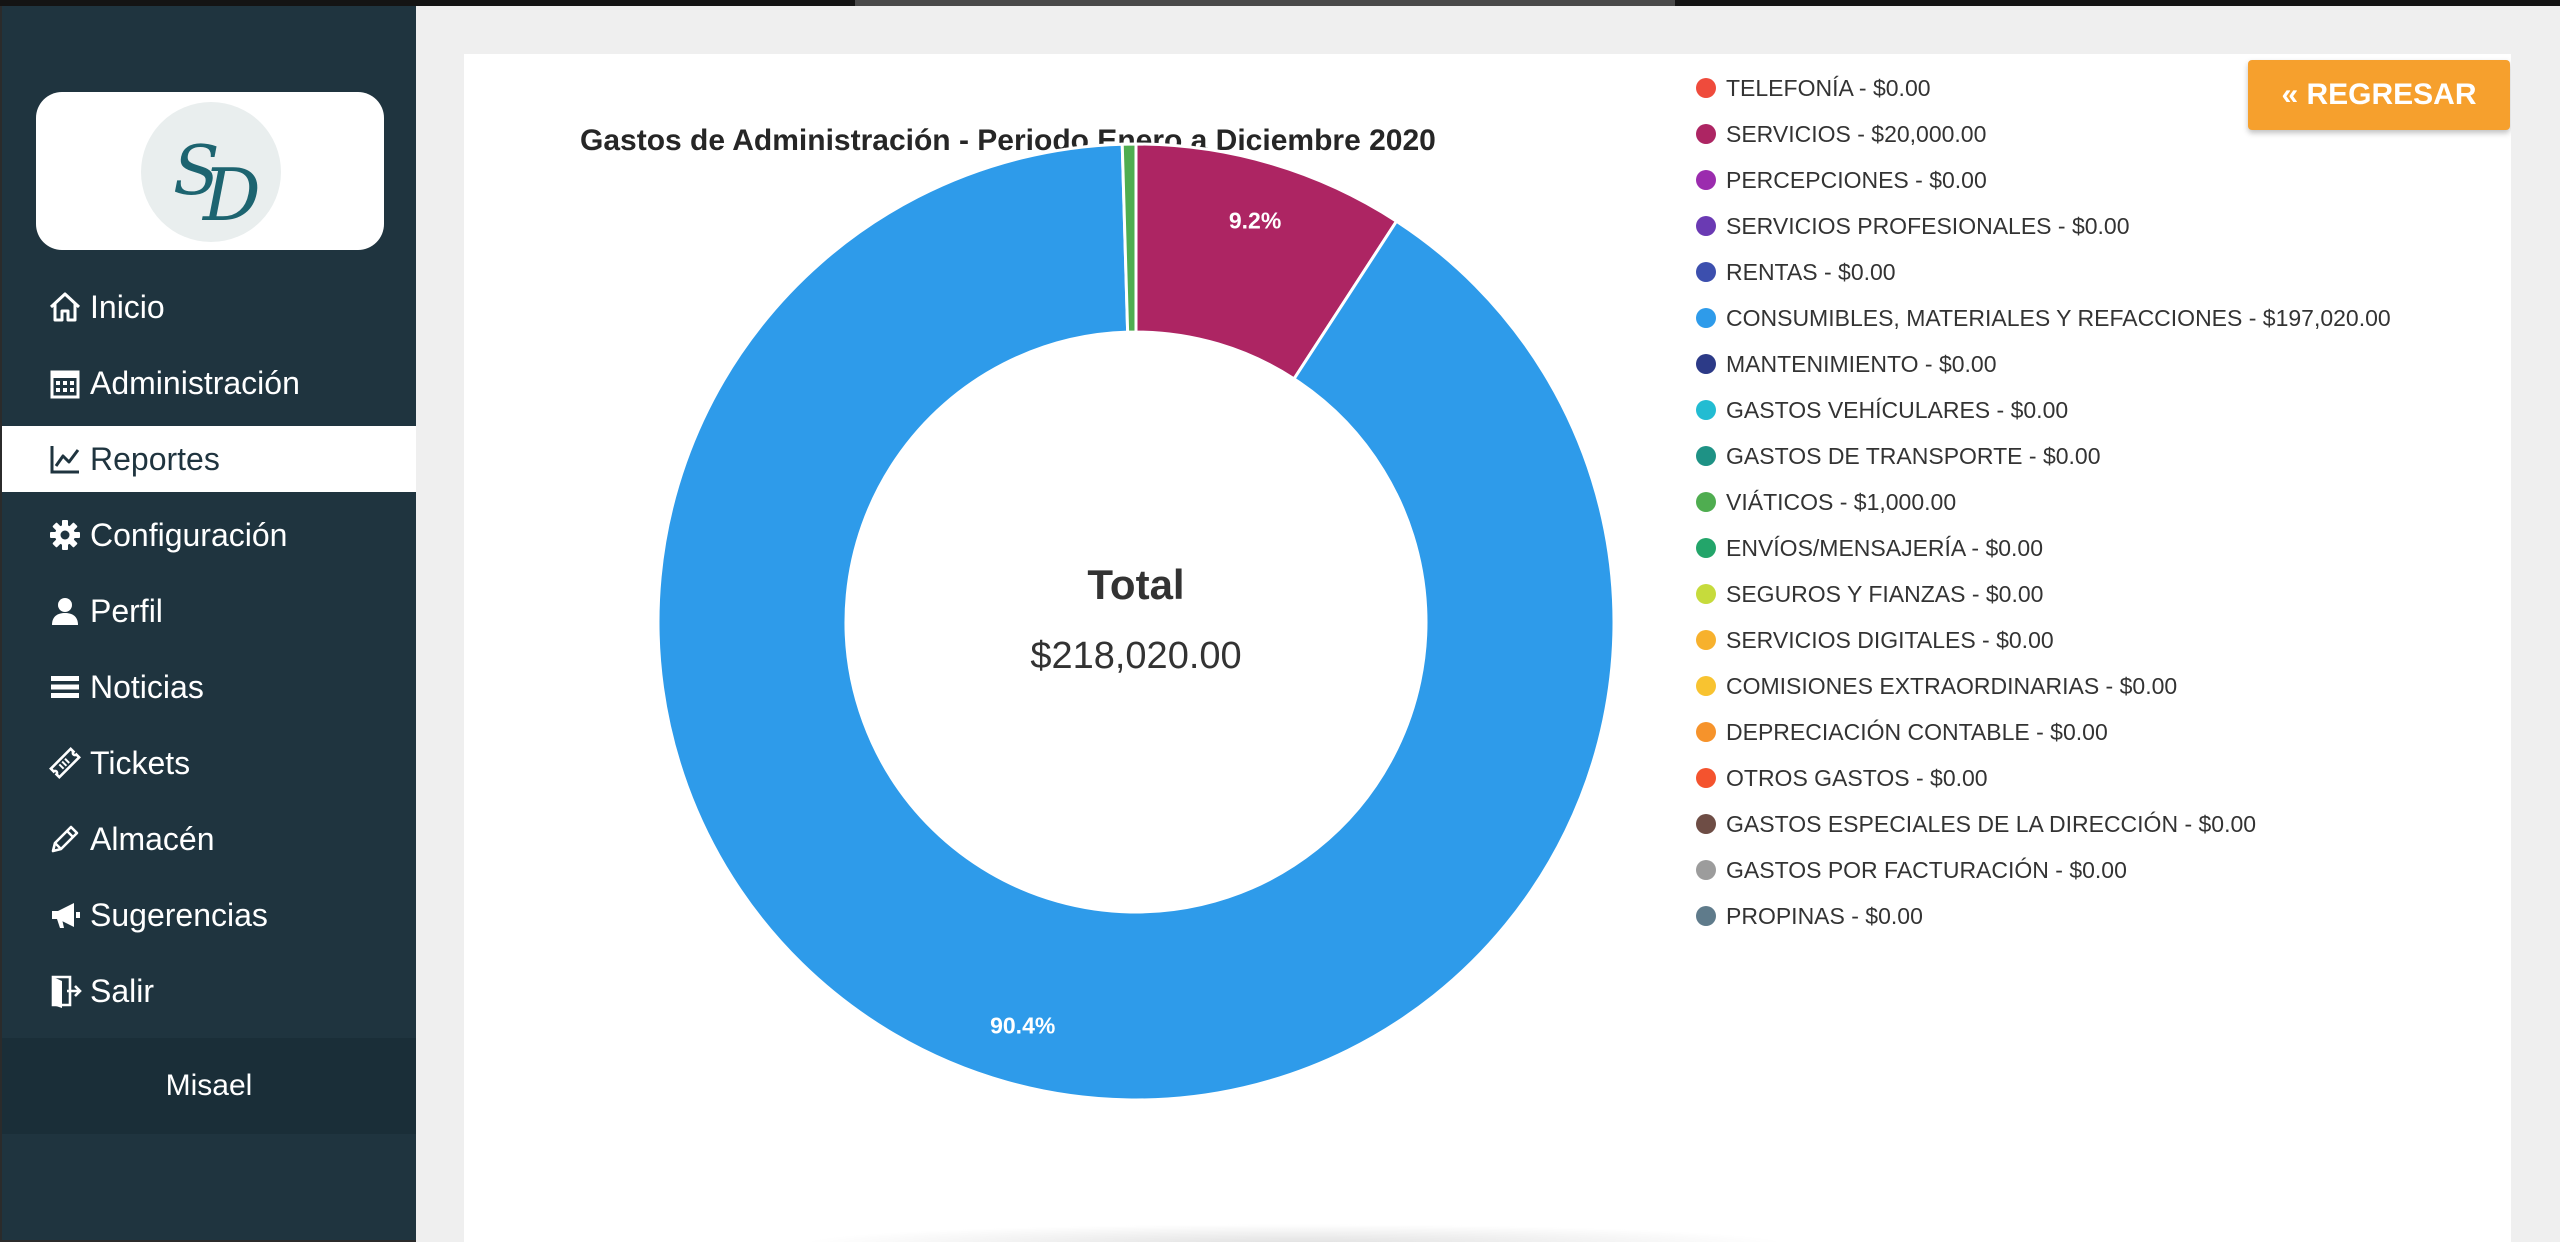 The image size is (2560, 1242). Describe the element at coordinates (1811, 271) in the screenshot. I see `legend-label: RENTAS - $0.00` at that location.